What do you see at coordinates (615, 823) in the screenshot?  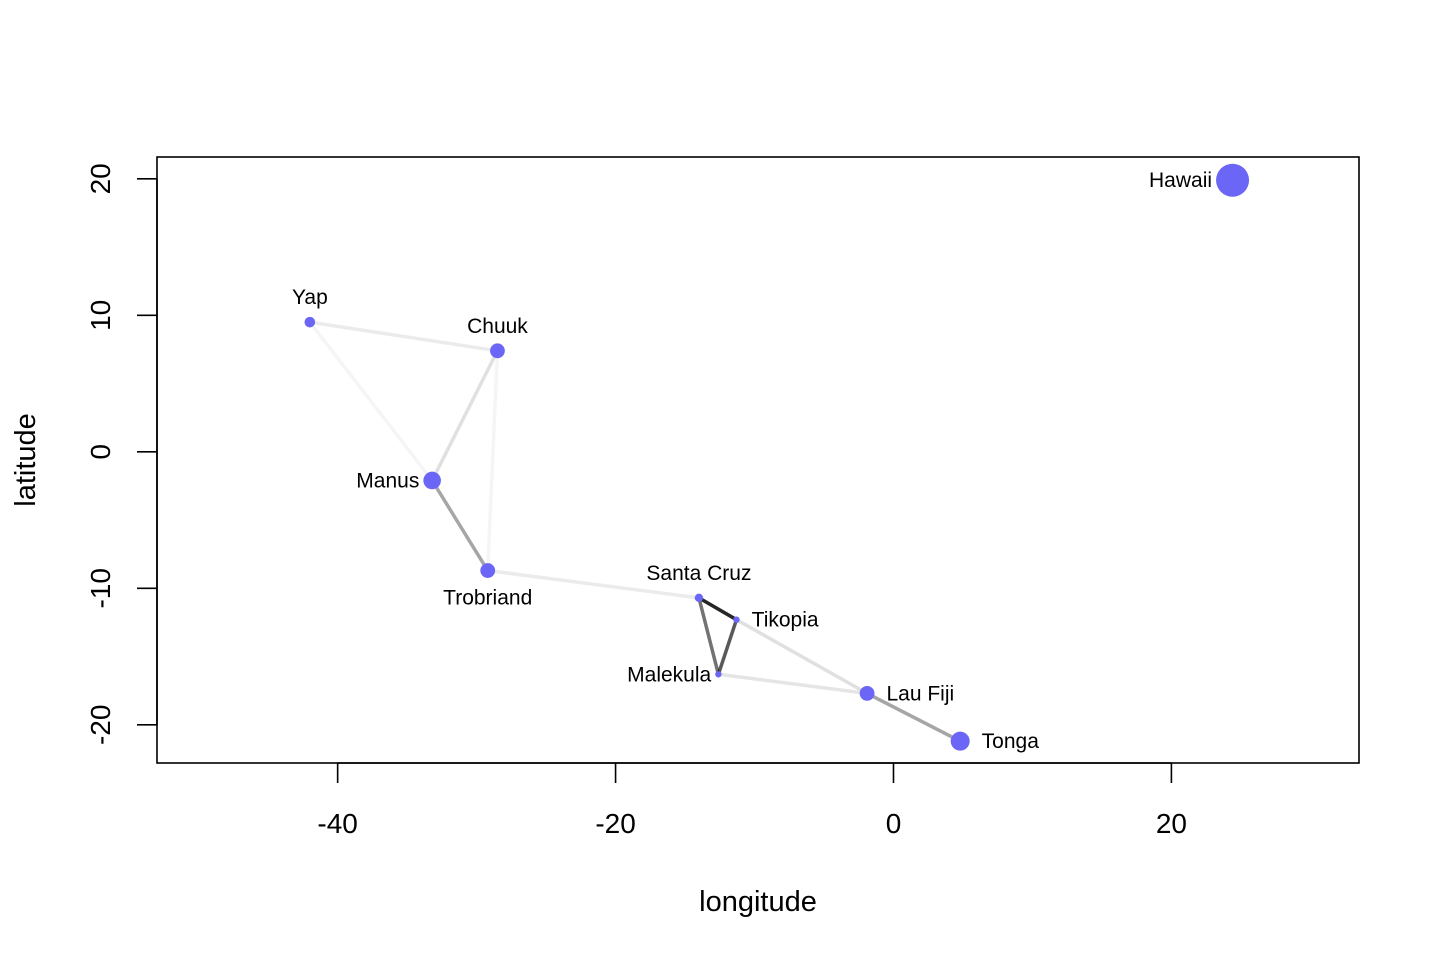 I see `x-tick-label: -20` at bounding box center [615, 823].